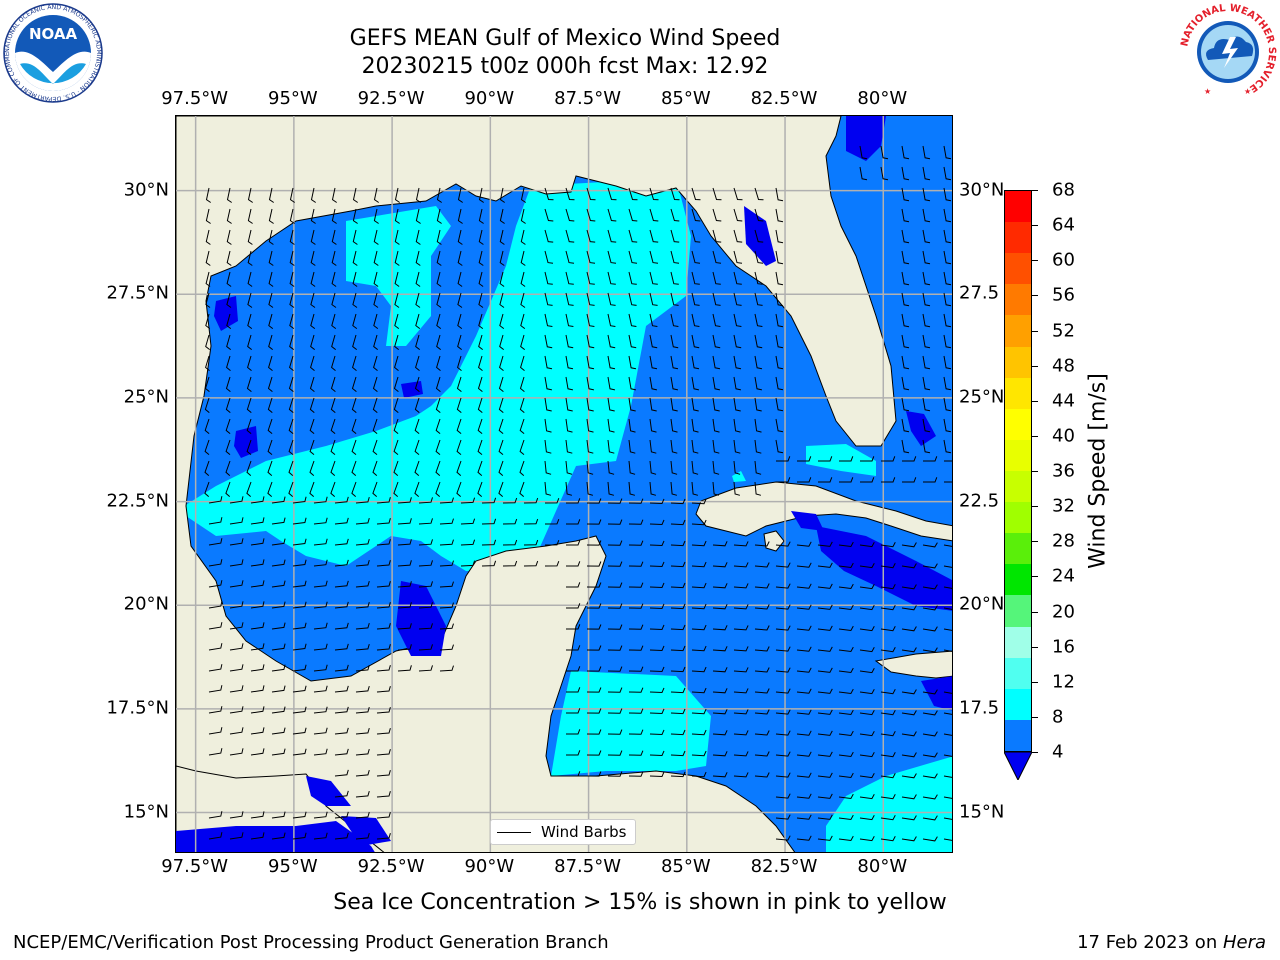  I want to click on colorbar-under-extension, so click(1018, 766).